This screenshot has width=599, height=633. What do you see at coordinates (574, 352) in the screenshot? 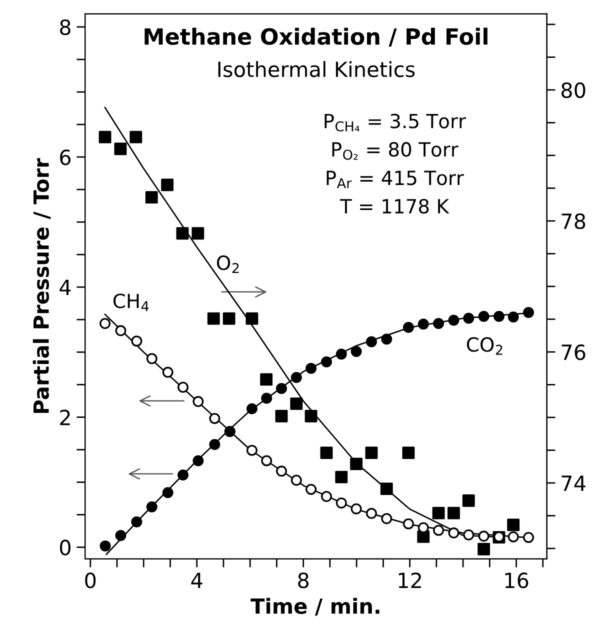
I see `y2-tick-label: 76` at bounding box center [574, 352].